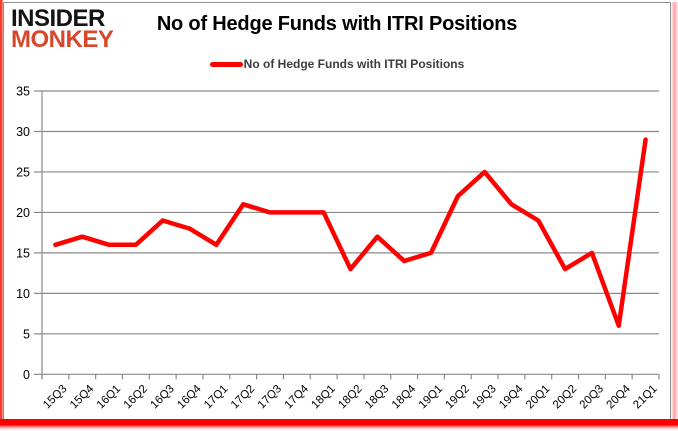 This screenshot has width=678, height=431. What do you see at coordinates (162, 397) in the screenshot?
I see `x-tick-label: 16Q3` at bounding box center [162, 397].